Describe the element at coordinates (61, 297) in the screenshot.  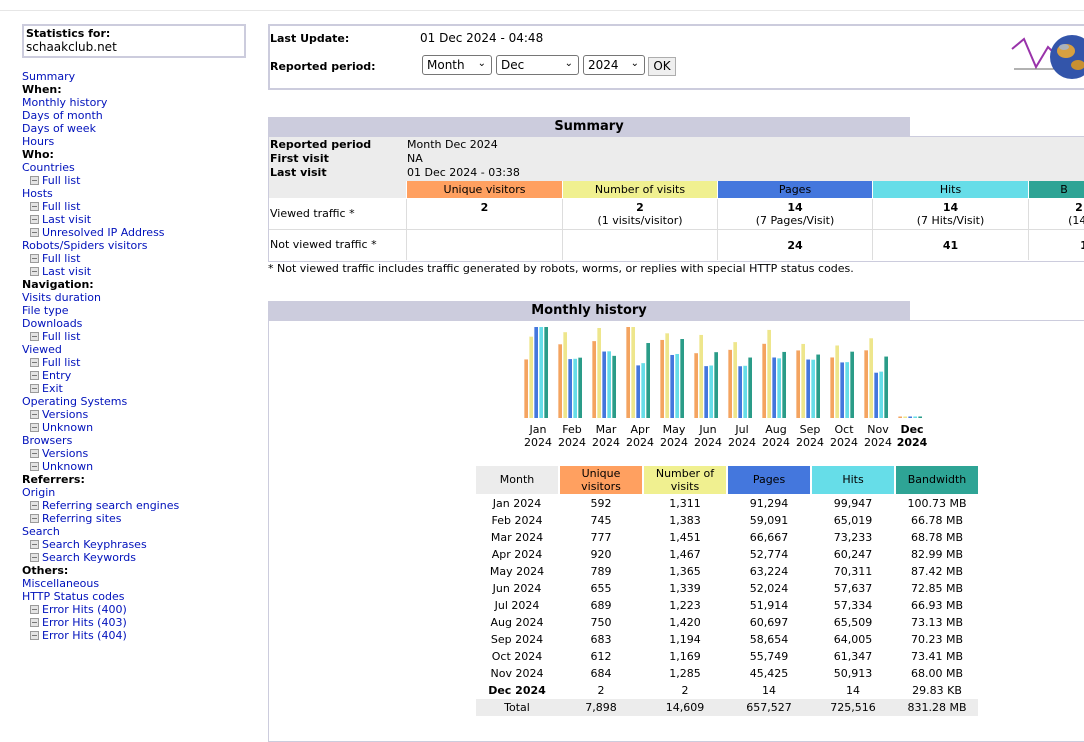
I see `menu-link-visits-duration: Visits duration` at that location.